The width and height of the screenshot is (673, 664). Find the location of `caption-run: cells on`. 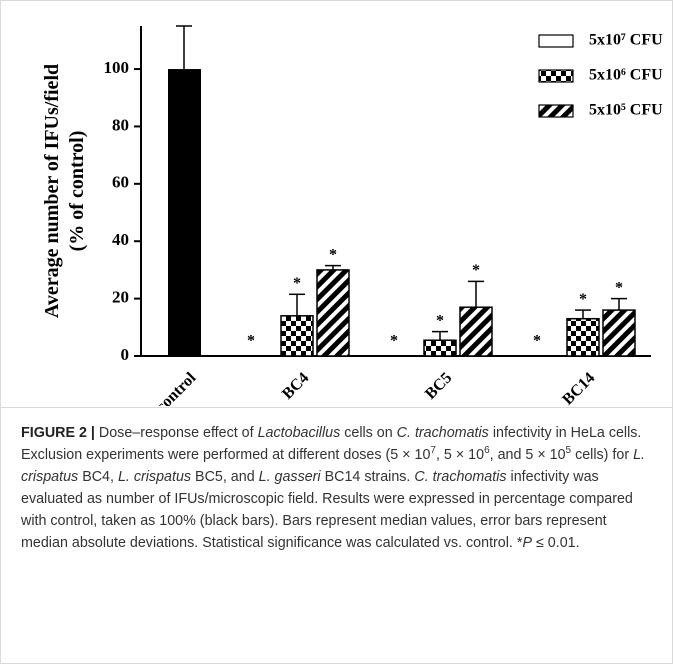

caption-run: cells on is located at coordinates (368, 433).